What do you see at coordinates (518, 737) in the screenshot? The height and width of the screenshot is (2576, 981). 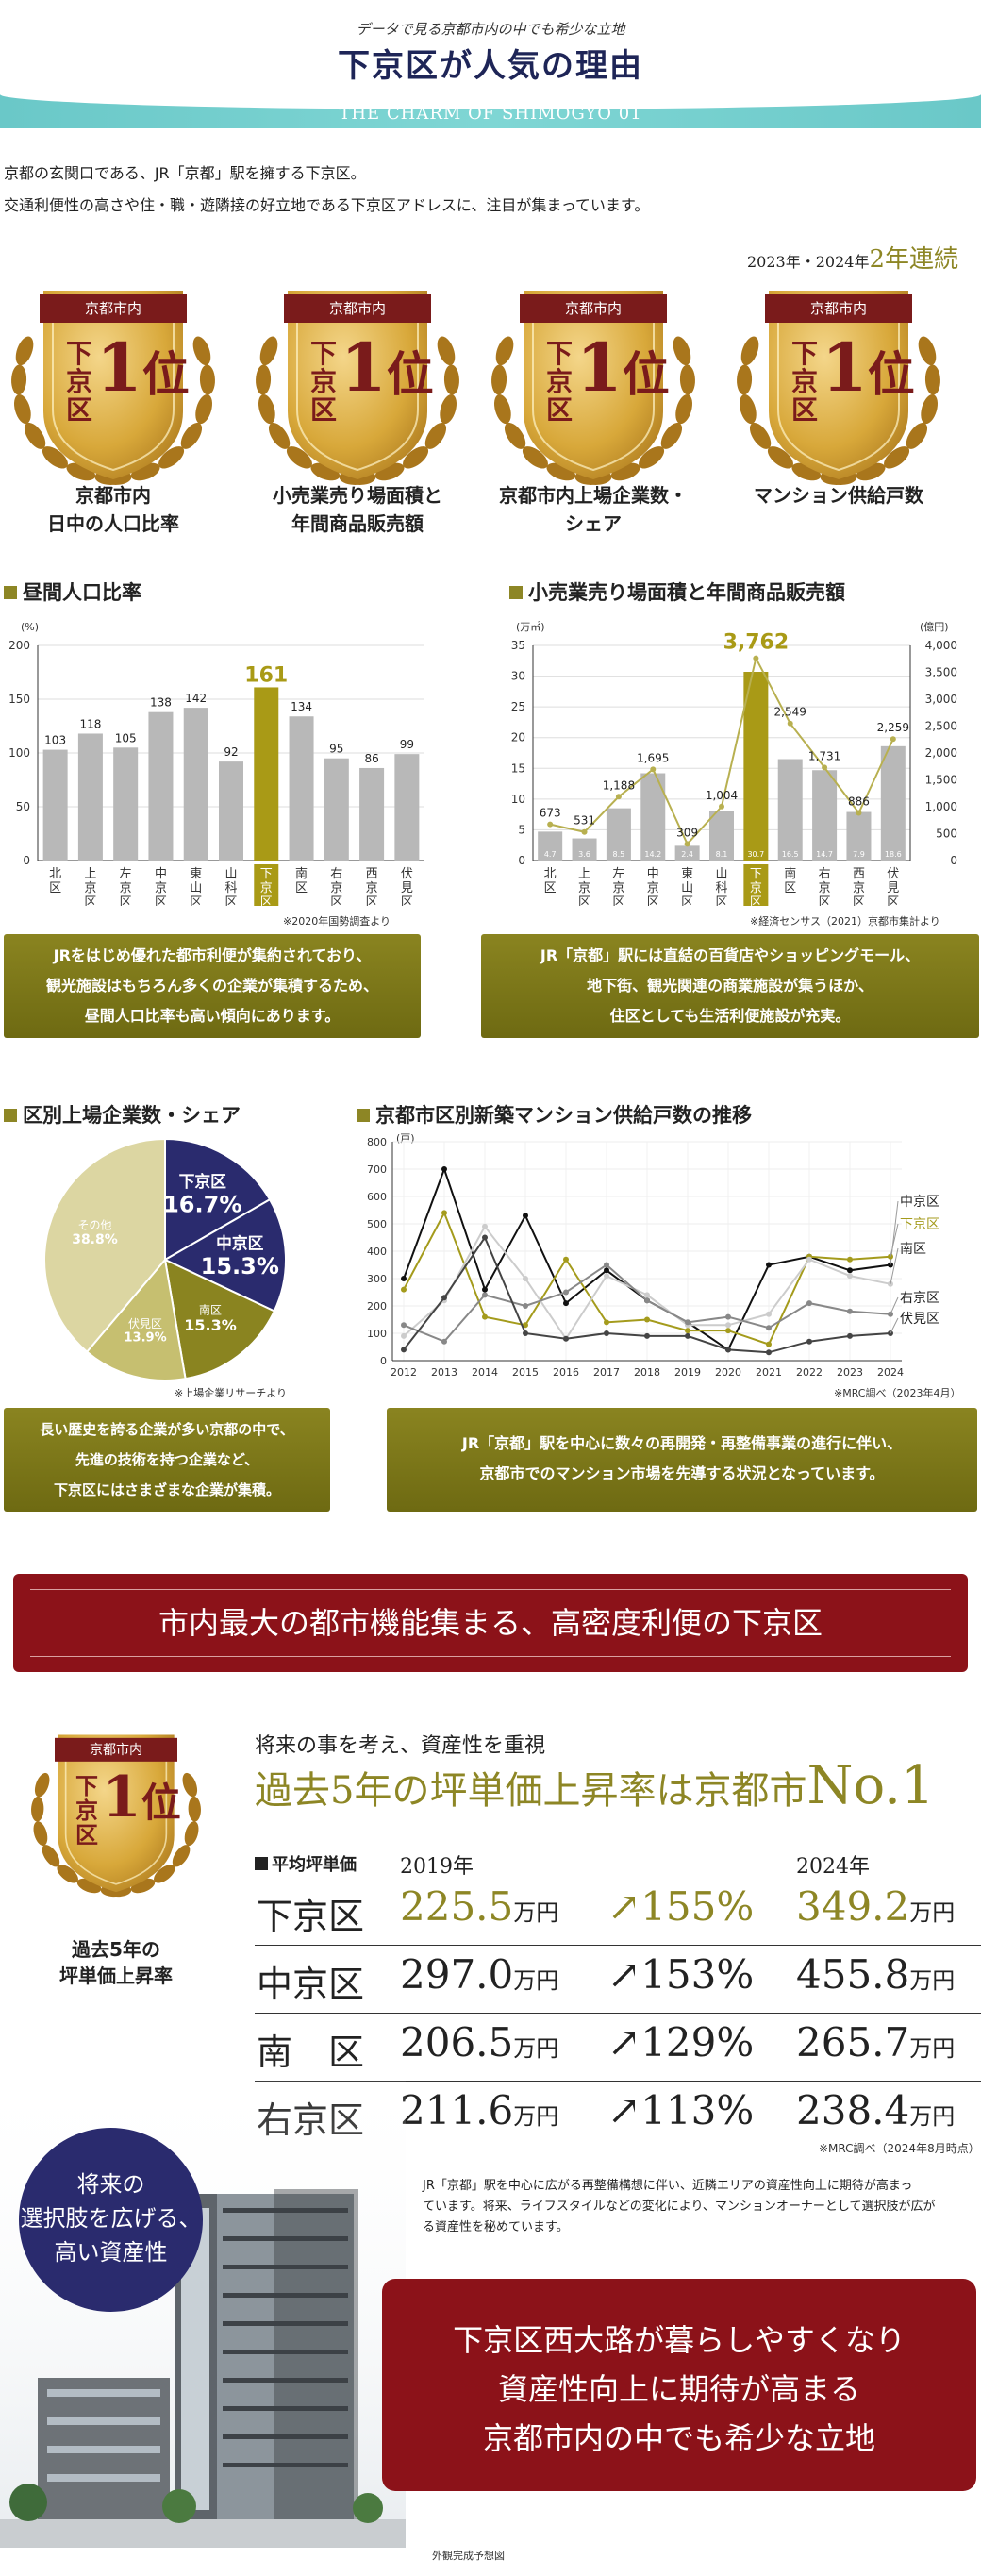 I see `y-tick-label: 20` at bounding box center [518, 737].